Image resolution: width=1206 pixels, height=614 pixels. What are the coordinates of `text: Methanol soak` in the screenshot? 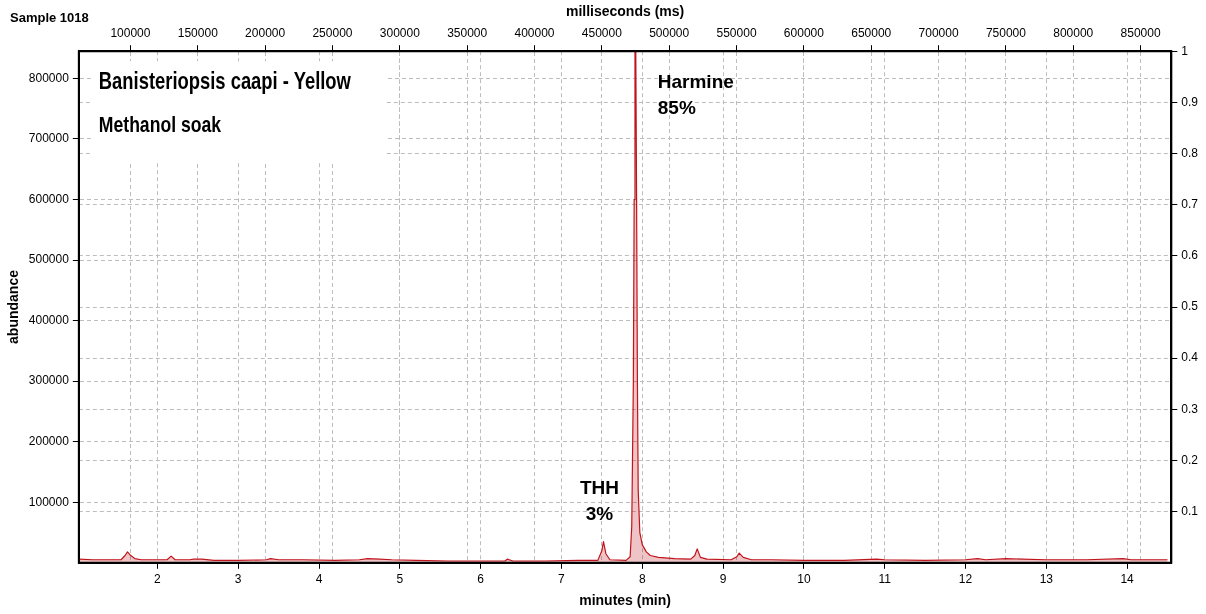 It's located at (160, 124).